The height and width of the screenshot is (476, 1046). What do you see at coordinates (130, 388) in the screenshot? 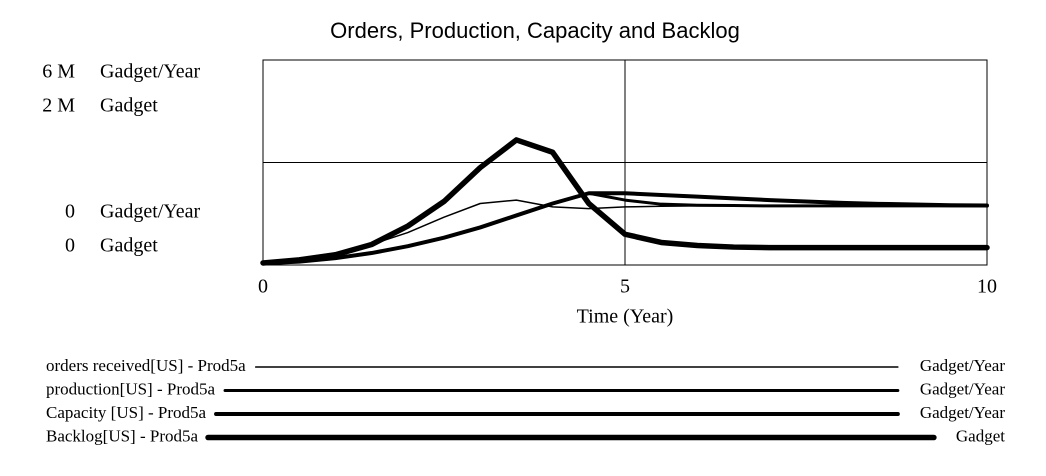
I see `legend-label: production[US] - Prod5a` at bounding box center [130, 388].